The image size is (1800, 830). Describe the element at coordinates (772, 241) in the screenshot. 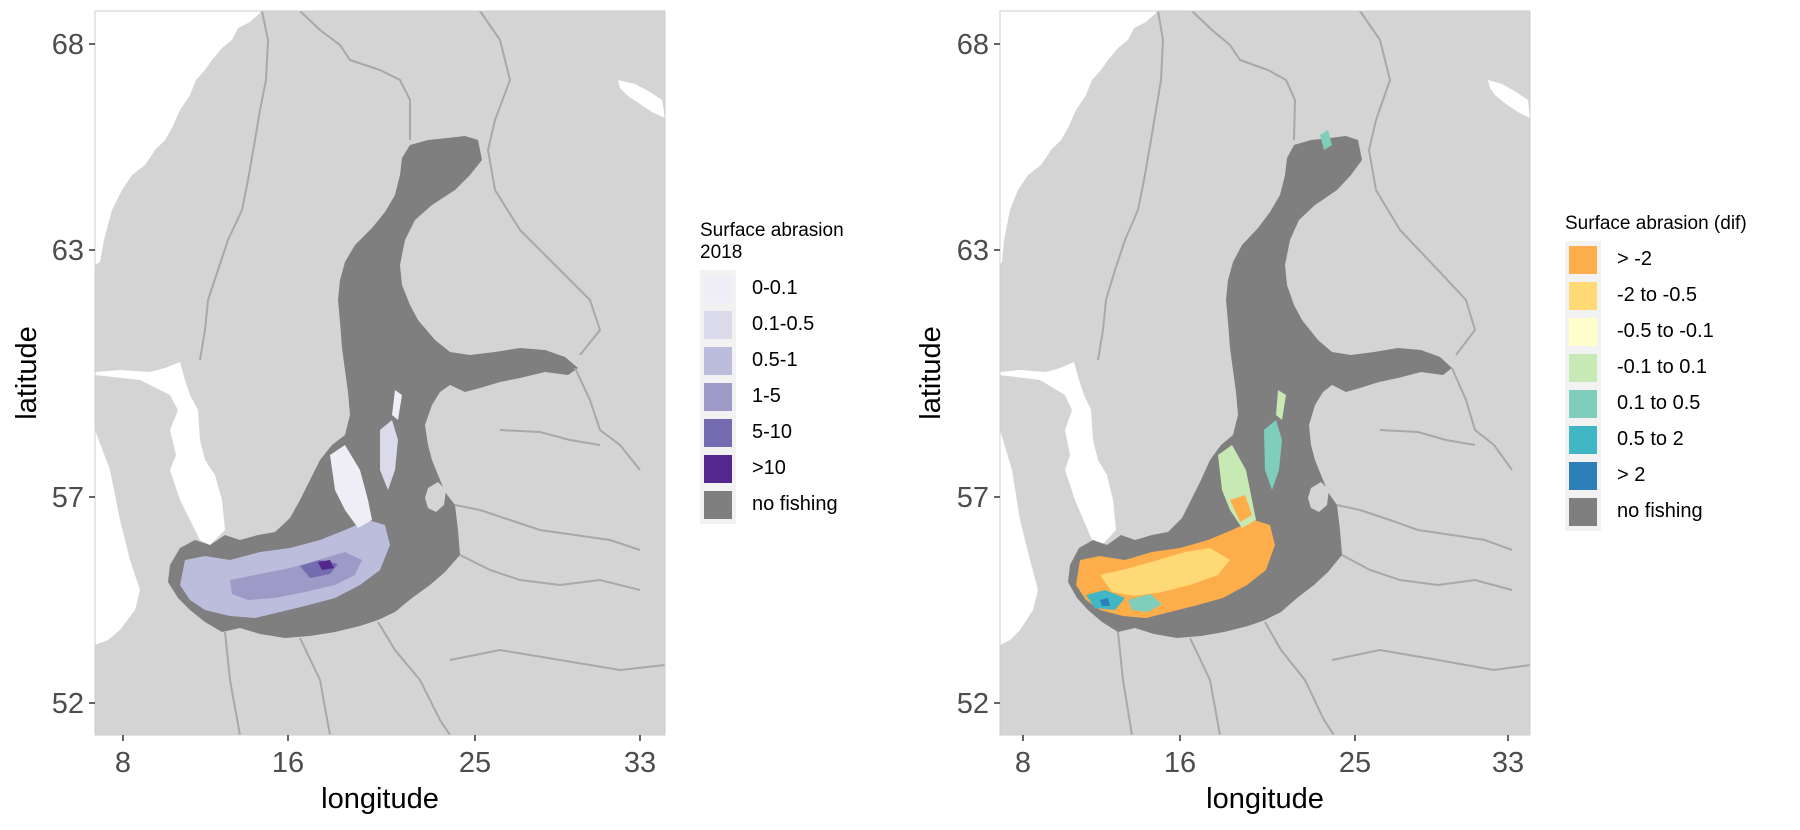

I see `legend-title: Surface abrasion 2018` at that location.